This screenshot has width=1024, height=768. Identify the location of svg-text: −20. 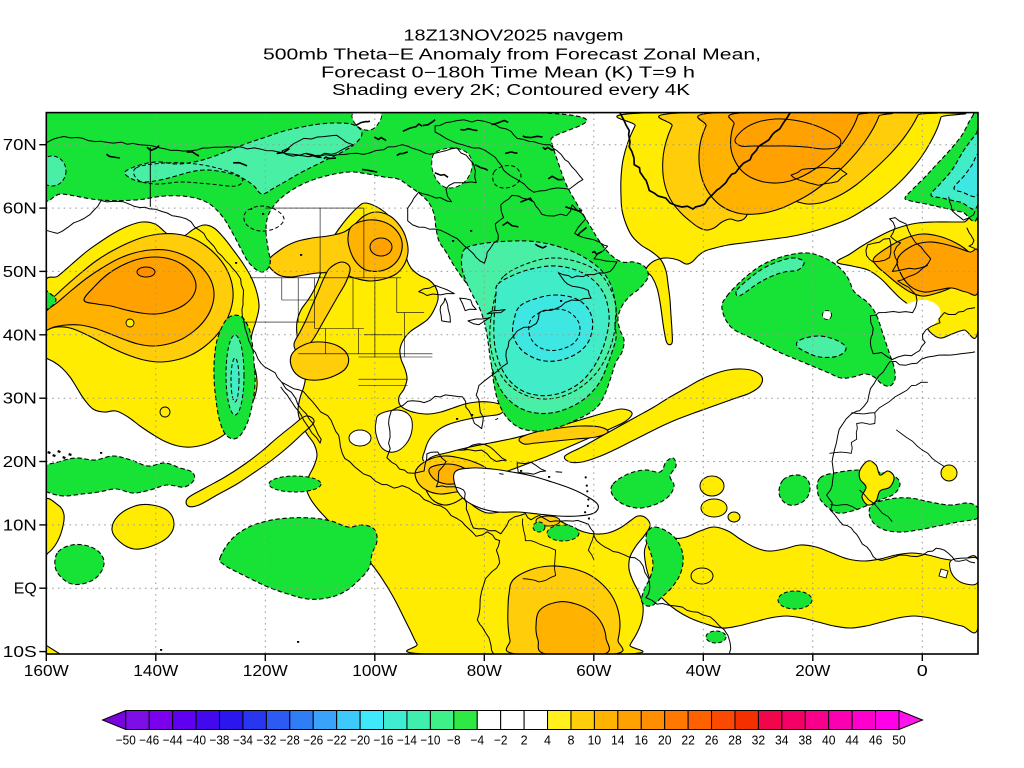
(360, 740).